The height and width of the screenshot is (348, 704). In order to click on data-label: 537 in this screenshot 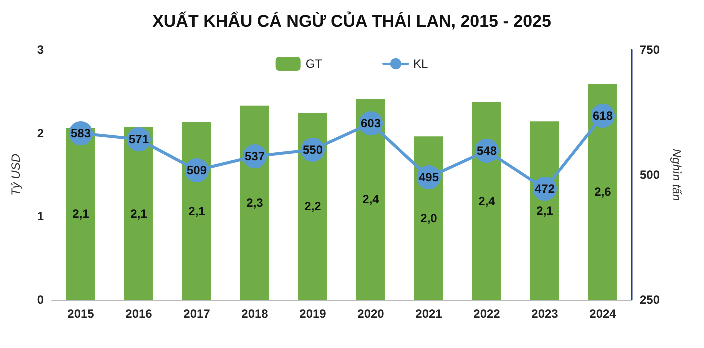, I will do `click(255, 157)`.